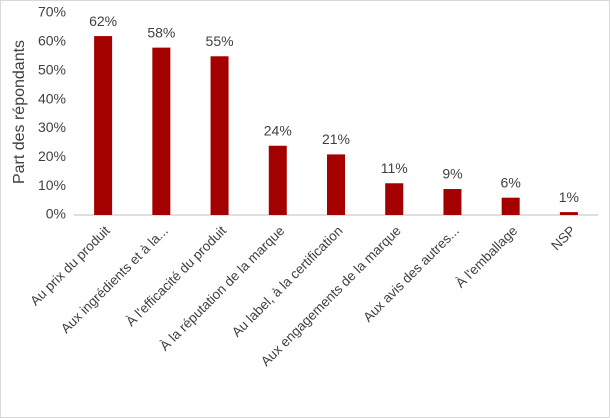  Describe the element at coordinates (161, 32) in the screenshot. I see `value-label: 58%` at that location.